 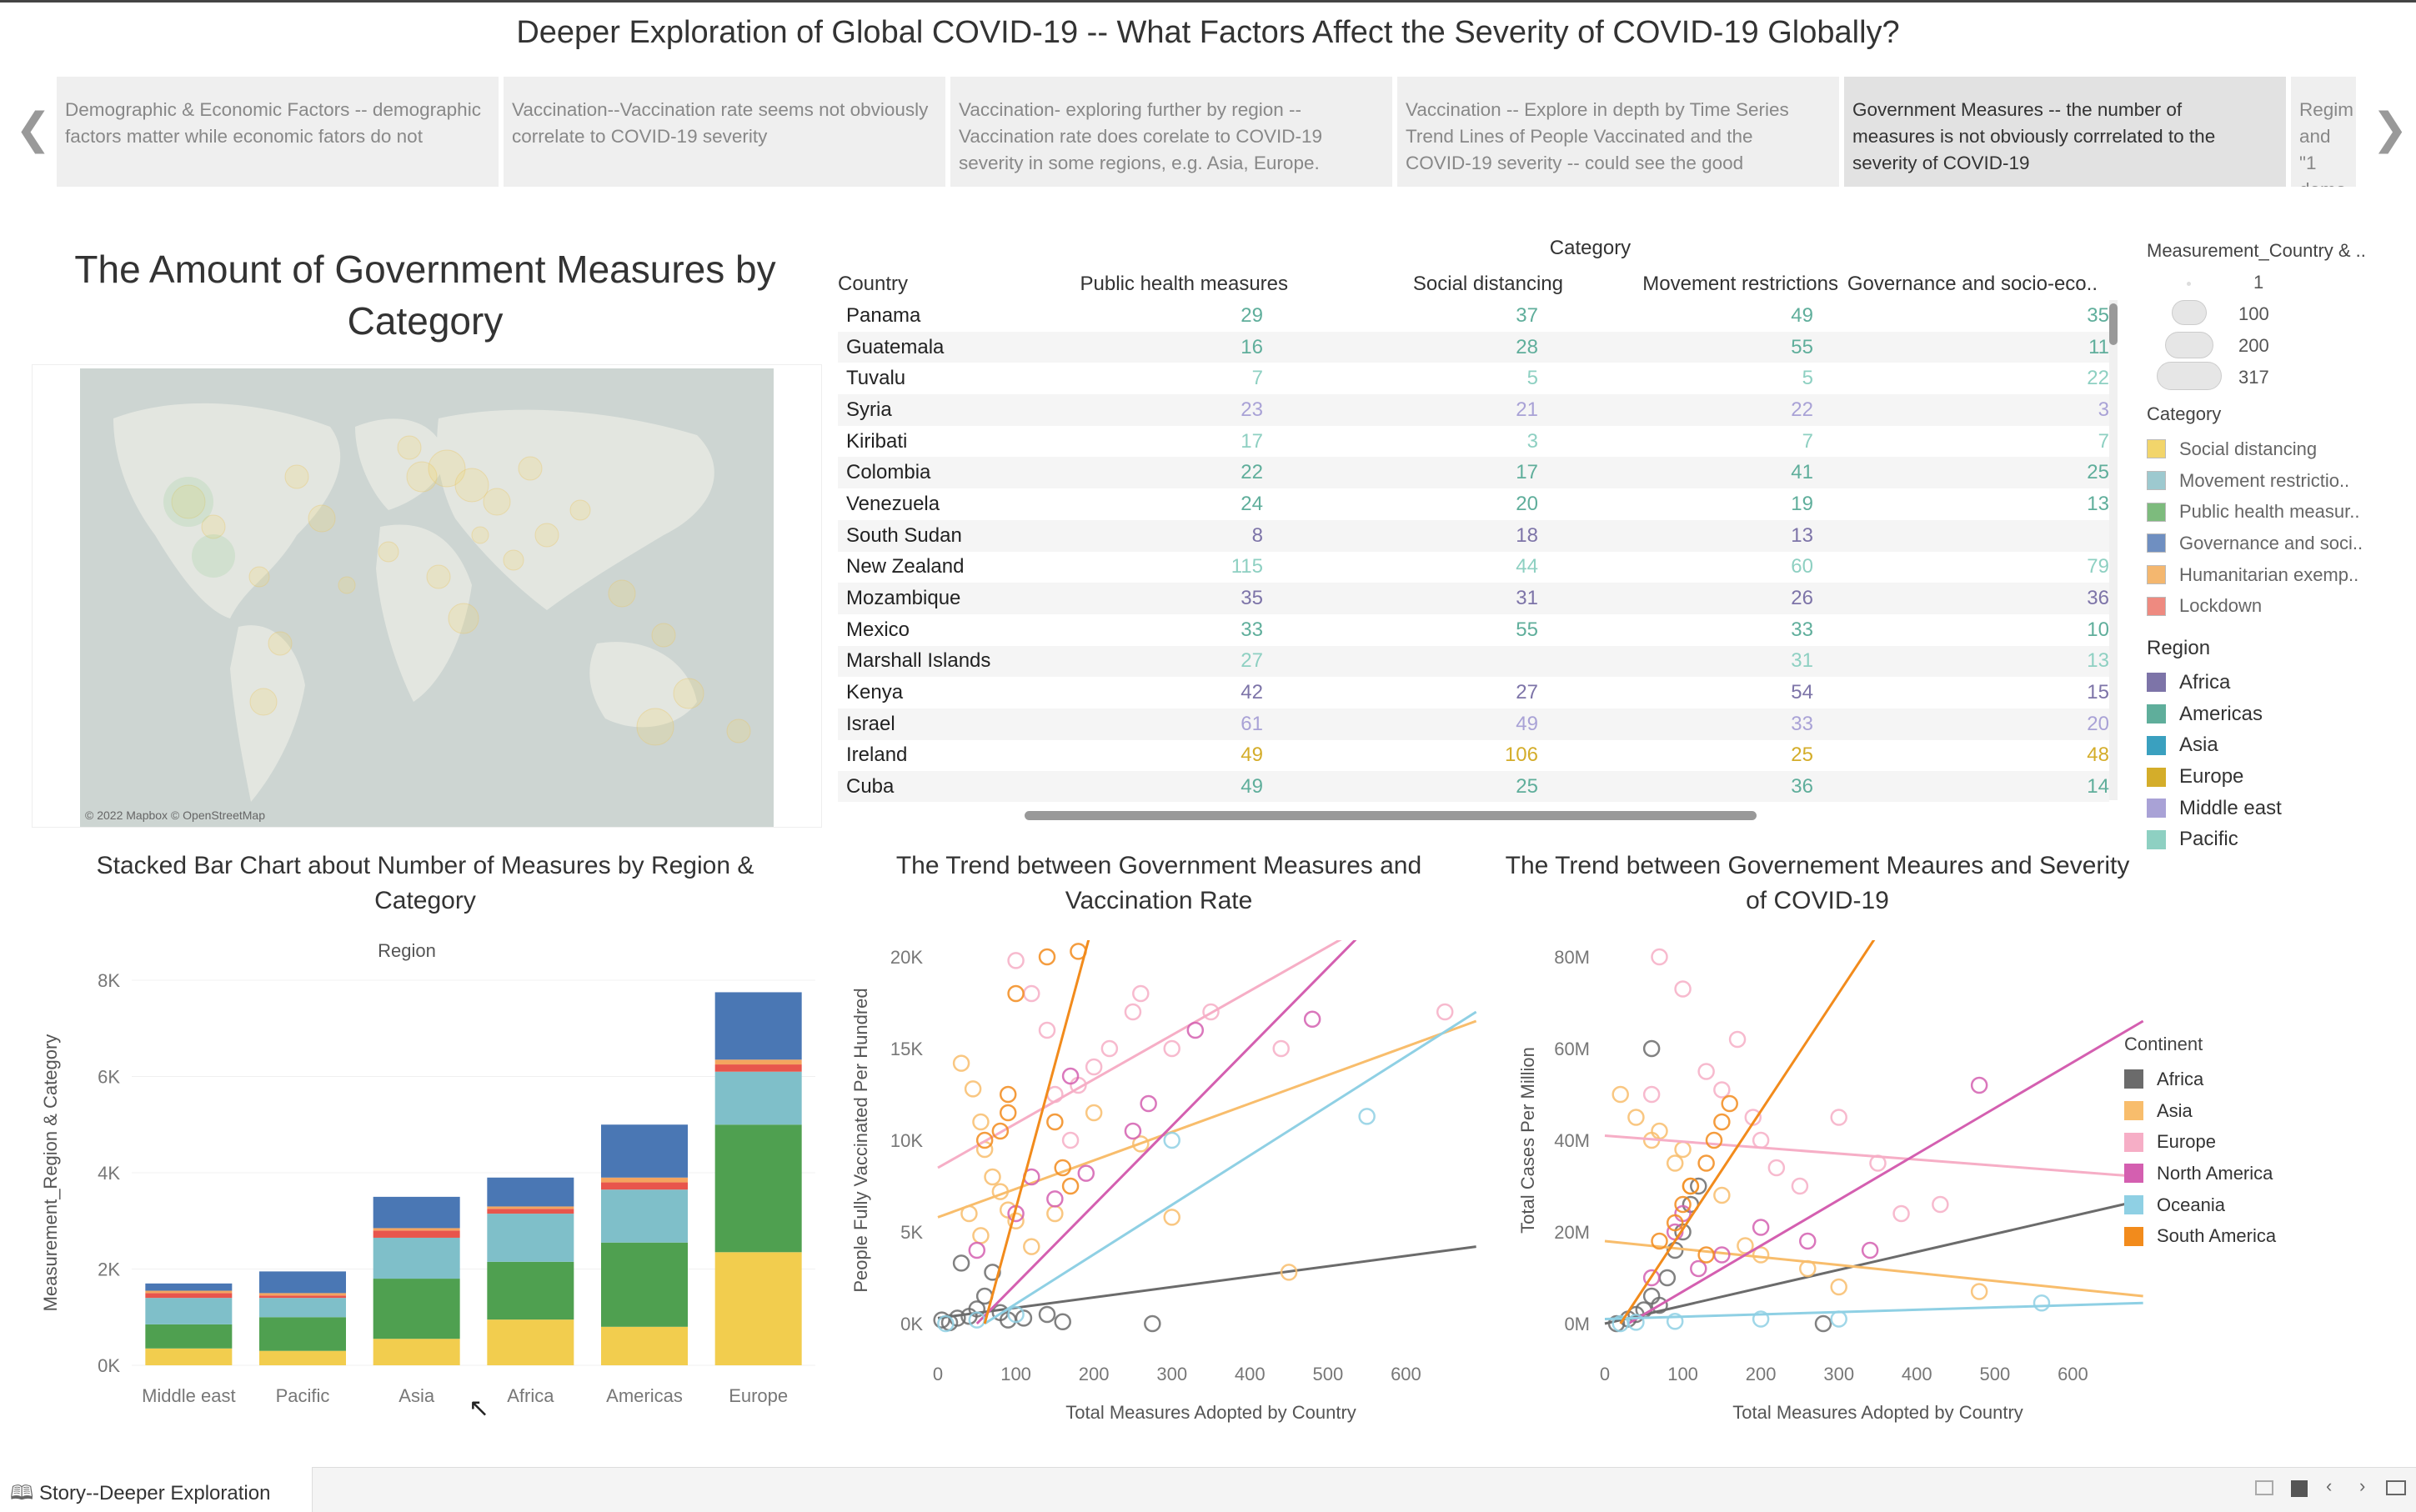 What do you see at coordinates (1474, 473) in the screenshot?
I see `table-row: Colombia 22 17 41 25` at bounding box center [1474, 473].